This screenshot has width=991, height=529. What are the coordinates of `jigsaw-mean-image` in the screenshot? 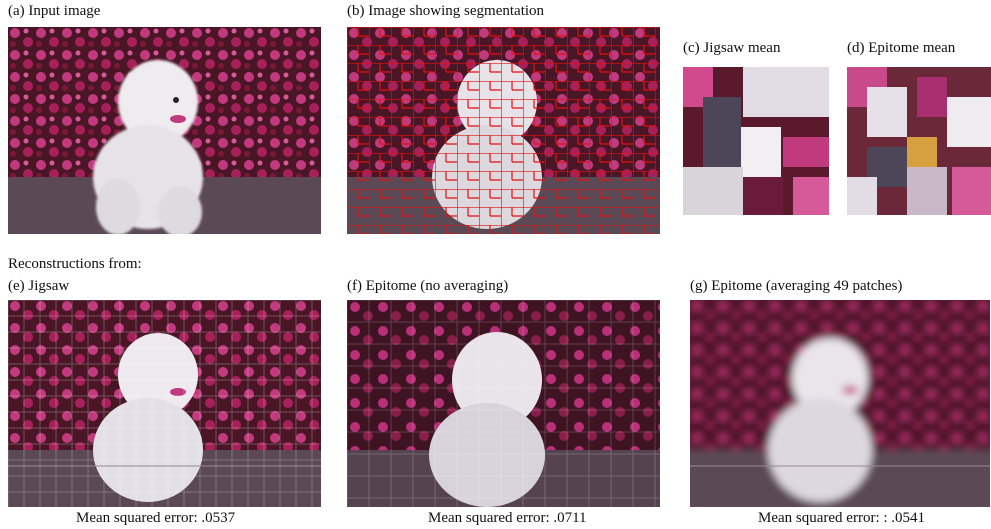 It's located at (756, 141).